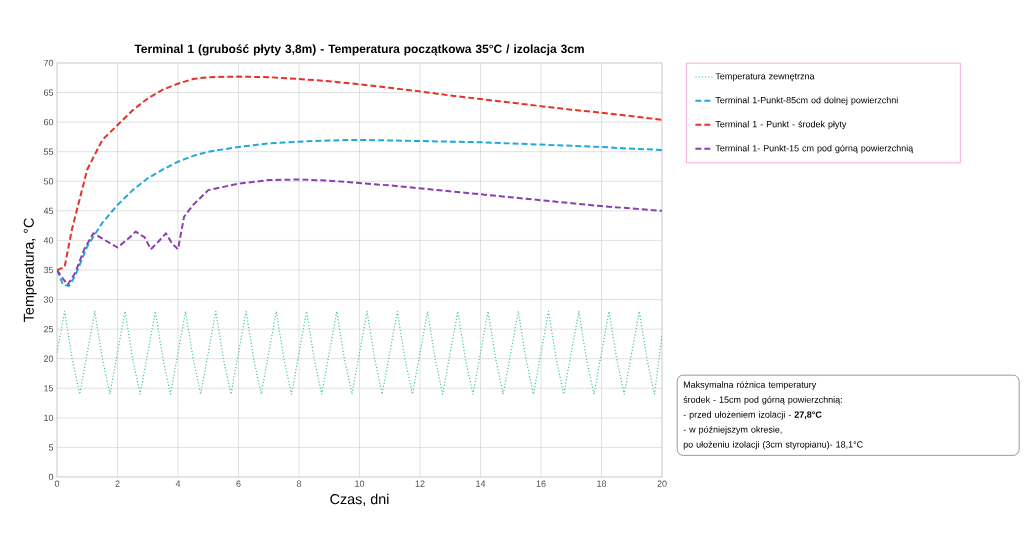 This screenshot has height=547, width=1025. Describe the element at coordinates (765, 77) in the screenshot. I see `legend-label: Temperatura zewnętrzna` at that location.